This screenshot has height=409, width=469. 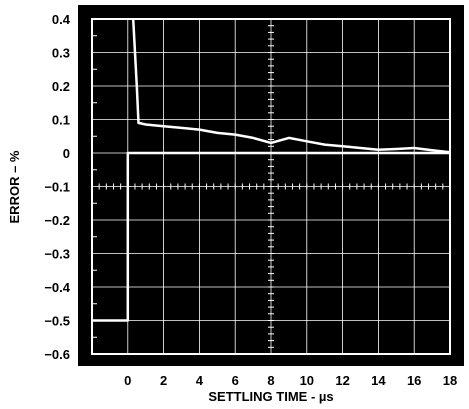 What do you see at coordinates (414, 380) in the screenshot?
I see `x-tick-label: 16` at bounding box center [414, 380].